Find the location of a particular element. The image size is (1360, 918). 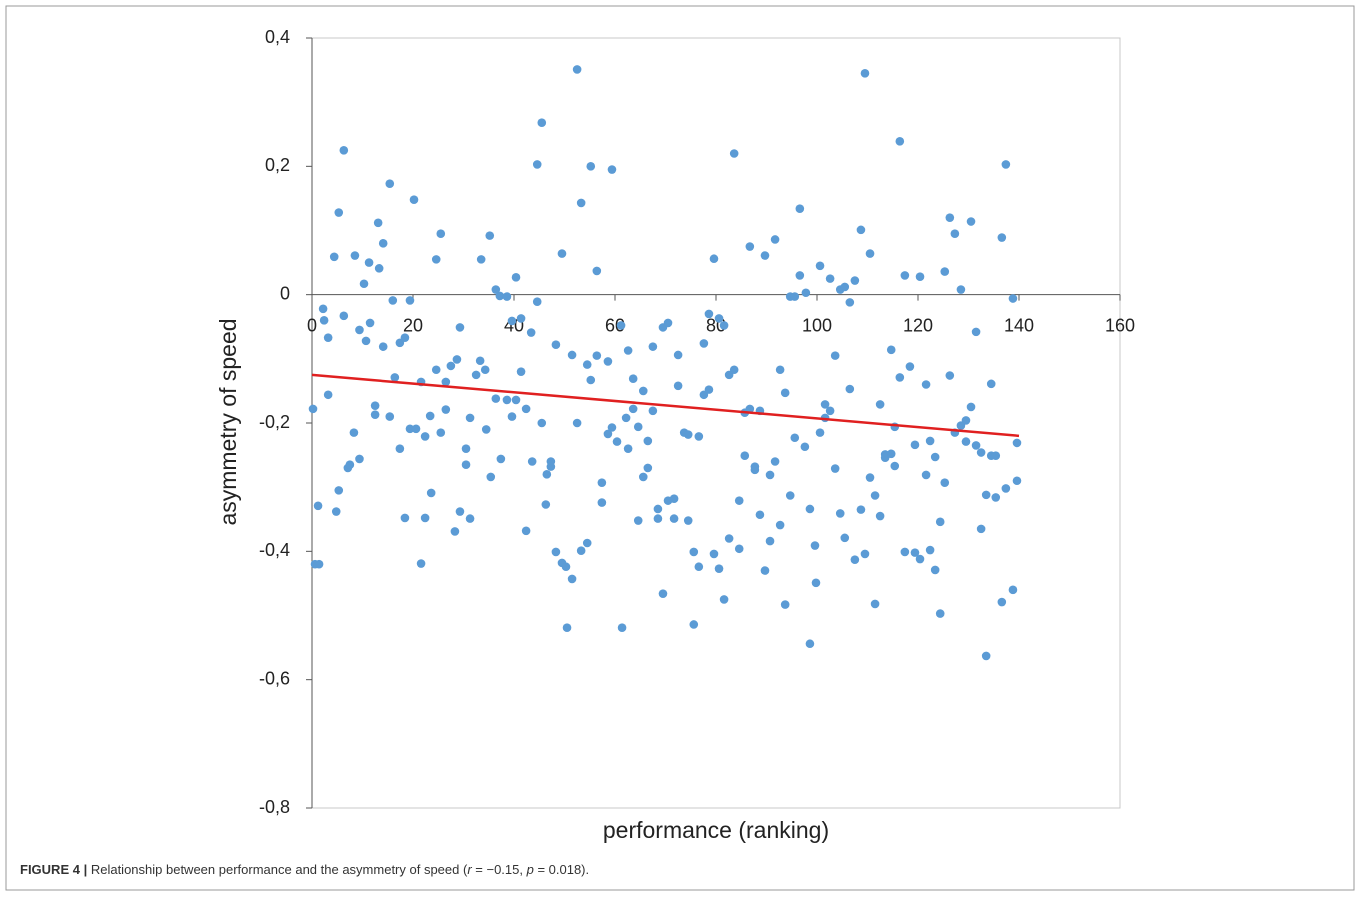

x-tick-label: 60 is located at coordinates (615, 325).